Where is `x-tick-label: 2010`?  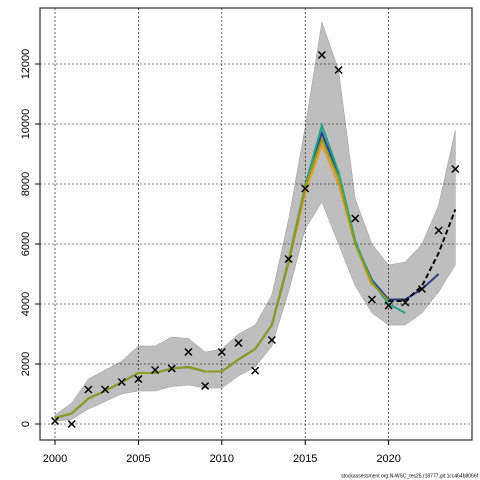
x-tick-label: 2010 is located at coordinates (222, 459).